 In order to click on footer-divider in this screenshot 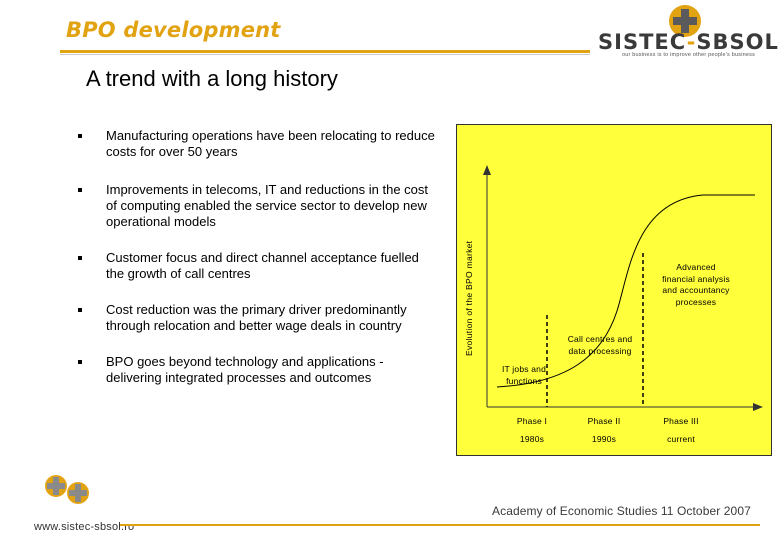, I will do `click(440, 525)`.